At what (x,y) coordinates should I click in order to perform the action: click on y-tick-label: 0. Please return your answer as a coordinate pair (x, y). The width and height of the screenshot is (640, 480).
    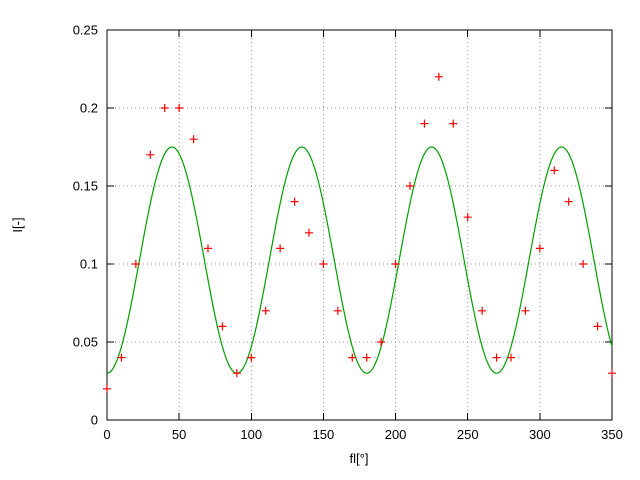
    Looking at the image, I should click on (94, 420).